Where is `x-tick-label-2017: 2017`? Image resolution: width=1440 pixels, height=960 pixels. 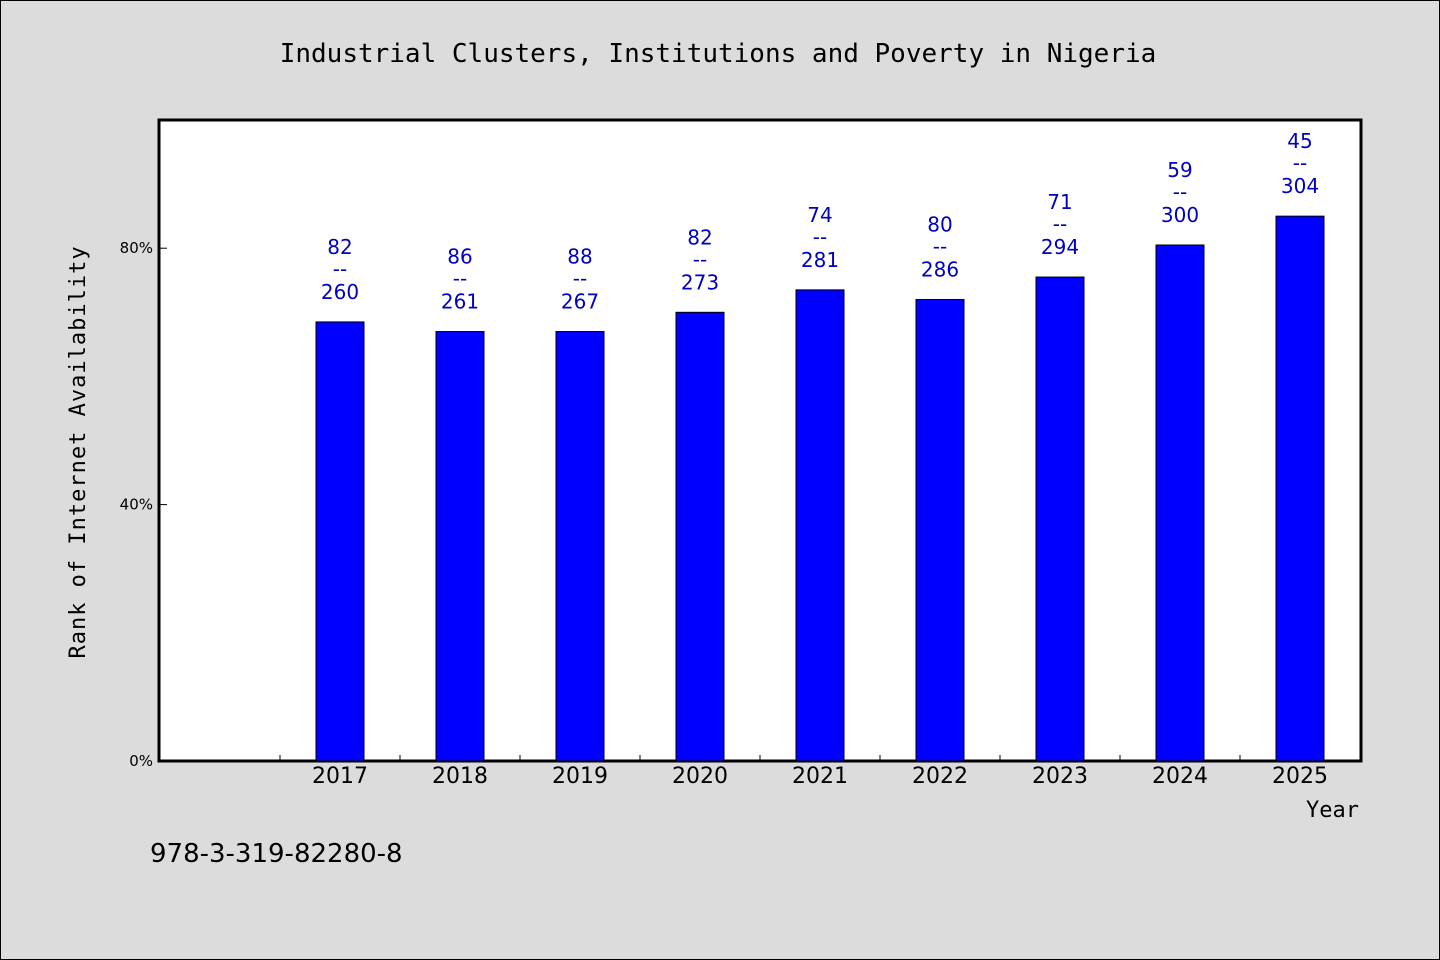
x-tick-label-2017: 2017 is located at coordinates (340, 776).